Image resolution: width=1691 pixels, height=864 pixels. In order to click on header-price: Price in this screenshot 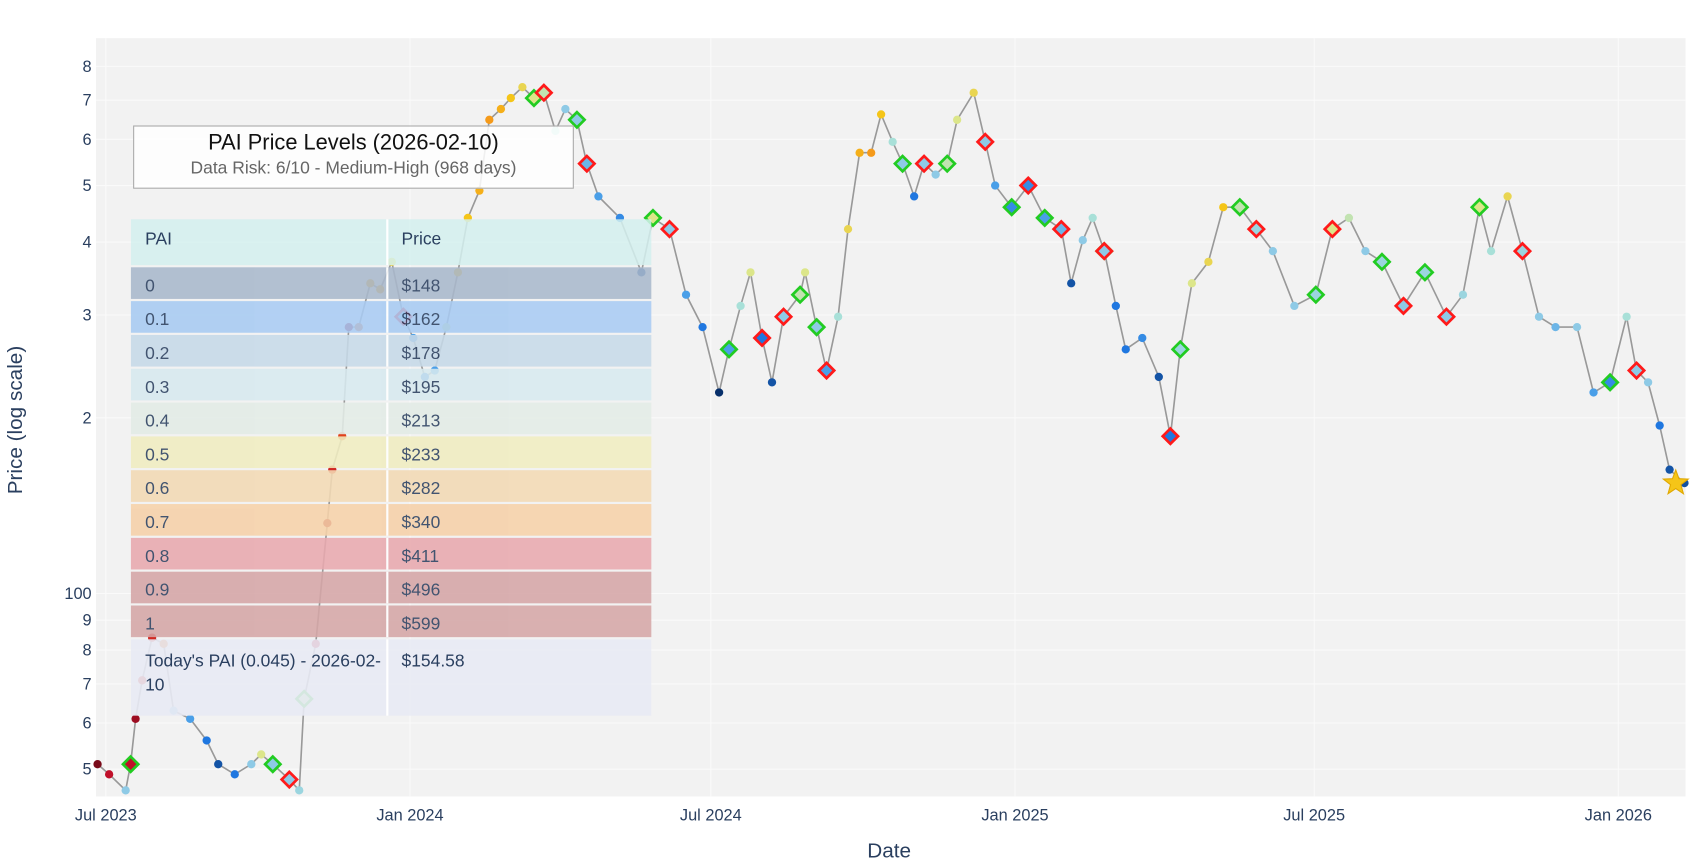, I will do `click(421, 239)`.